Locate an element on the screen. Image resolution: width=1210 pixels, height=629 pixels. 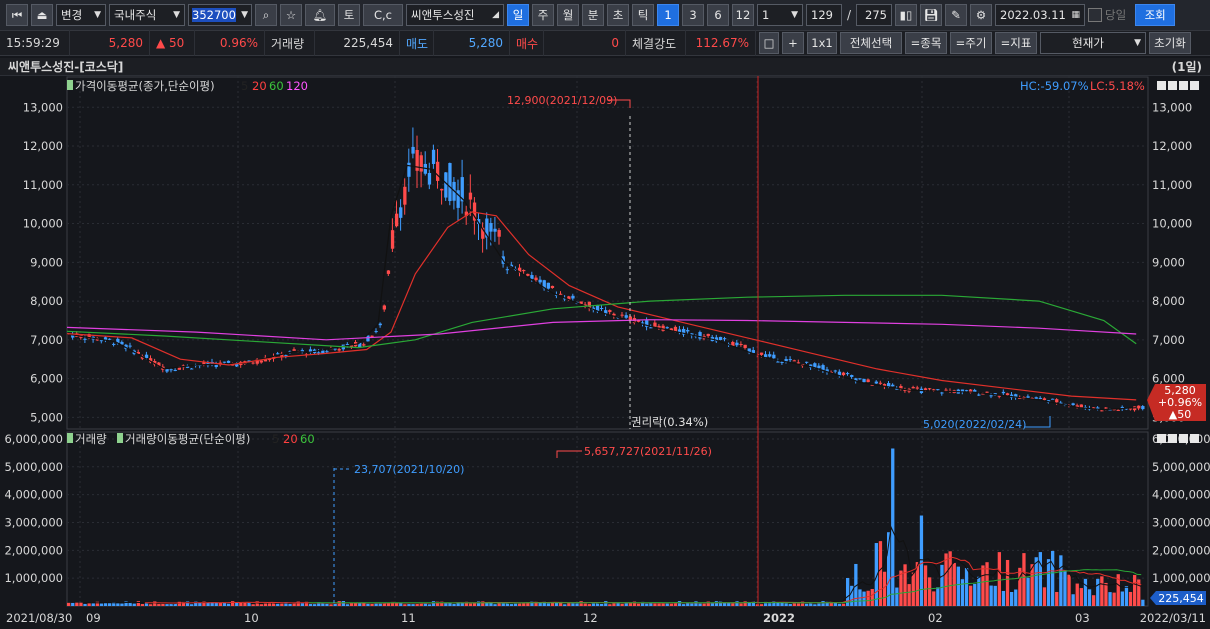
change-select: 변경 ▼ is located at coordinates (81, 15).